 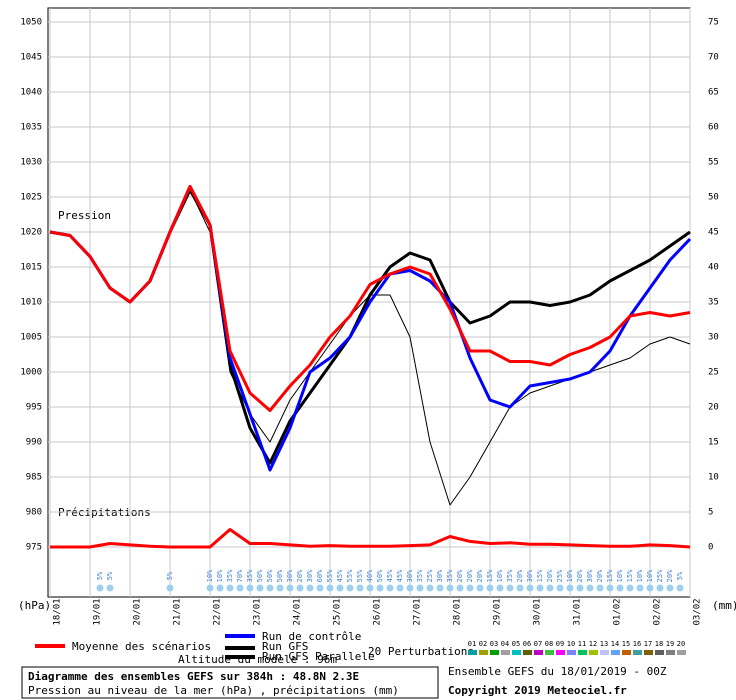 What do you see at coordinates (713, 163) in the screenshot?
I see `y2-tick-label: 55` at bounding box center [713, 163].